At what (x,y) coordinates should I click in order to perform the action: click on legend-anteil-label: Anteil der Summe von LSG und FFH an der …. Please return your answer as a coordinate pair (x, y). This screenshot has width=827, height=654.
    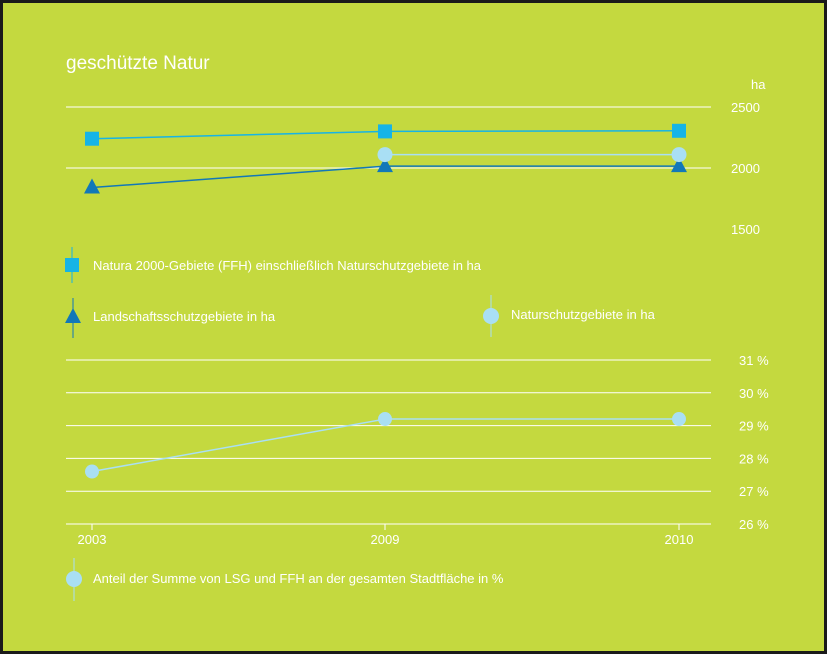
    Looking at the image, I should click on (298, 578).